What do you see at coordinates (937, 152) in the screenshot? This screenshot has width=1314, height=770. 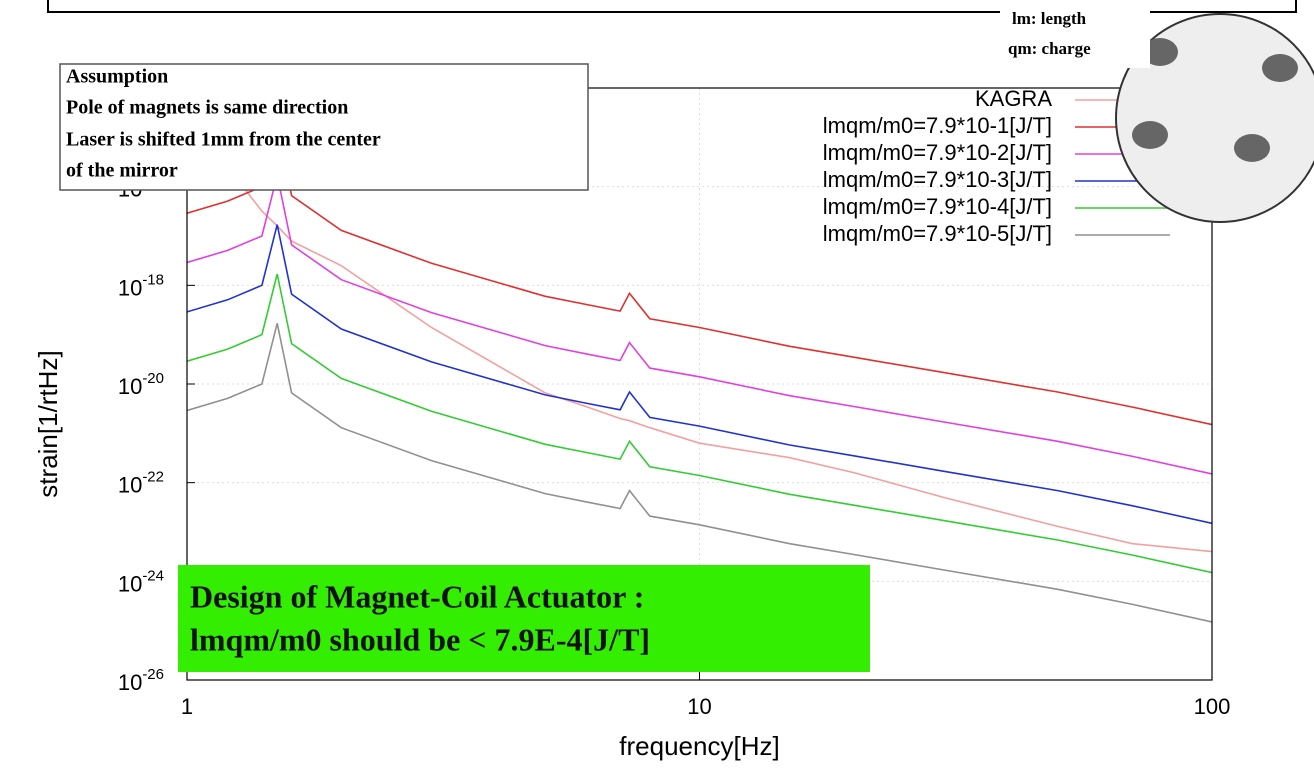 I see `legend-label: lmqm/m0=7.9*10-2[J/T]` at bounding box center [937, 152].